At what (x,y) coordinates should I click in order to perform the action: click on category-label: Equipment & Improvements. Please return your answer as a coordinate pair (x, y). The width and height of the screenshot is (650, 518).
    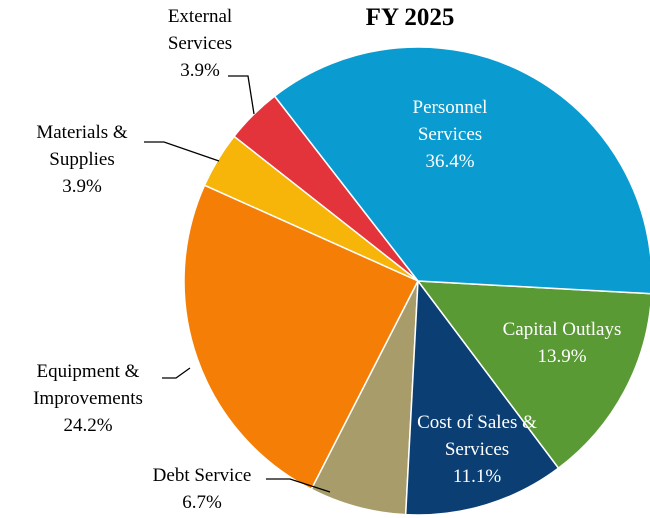
    Looking at the image, I should click on (88, 385).